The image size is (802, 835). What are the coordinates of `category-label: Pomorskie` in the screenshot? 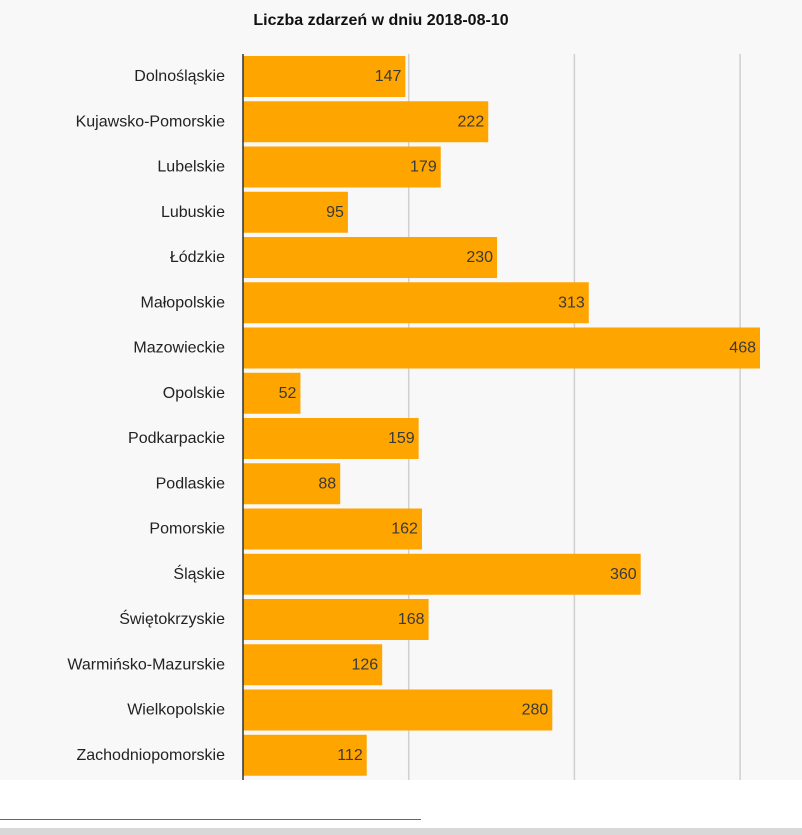 It's located at (187, 529).